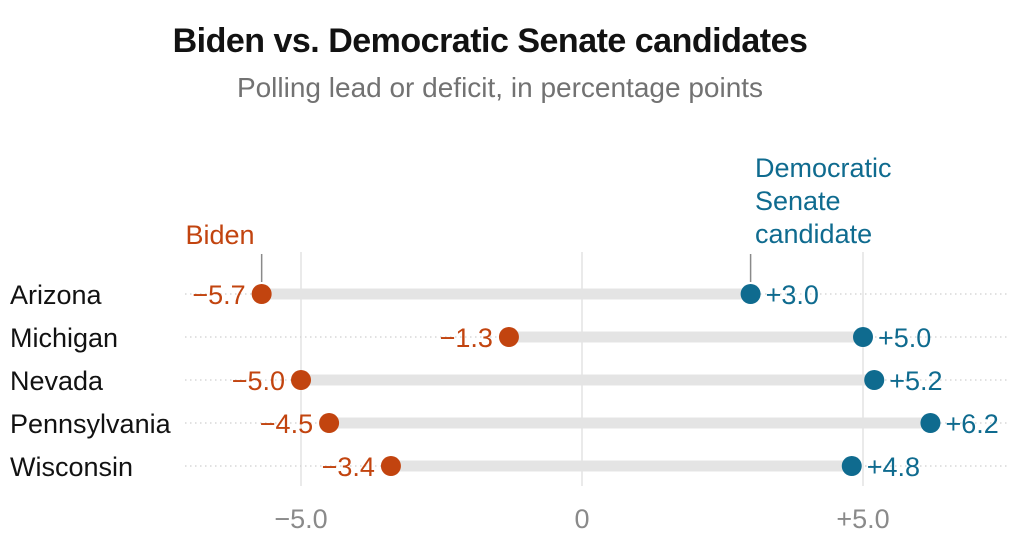 This screenshot has width=1024, height=538. What do you see at coordinates (792, 295) in the screenshot?
I see `senate-value-label: +3.0` at bounding box center [792, 295].